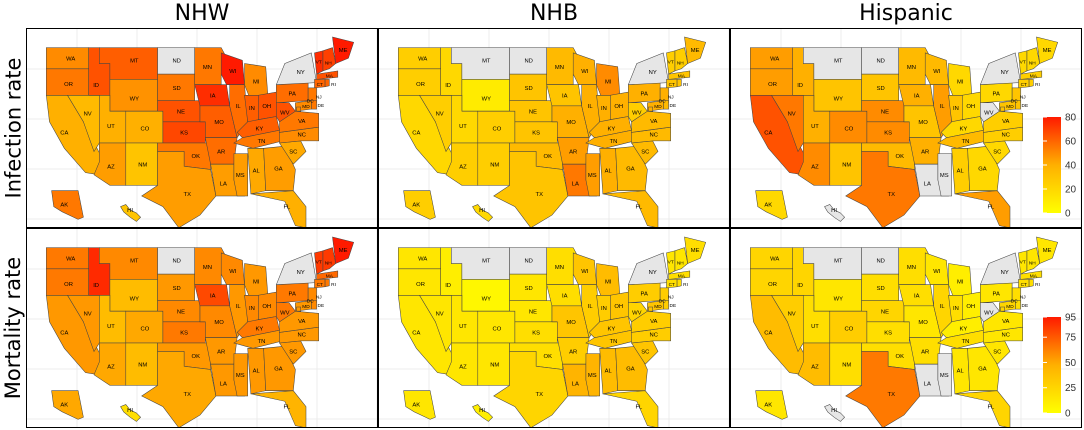 Image resolution: width=1084 pixels, height=430 pixels. What do you see at coordinates (207, 268) in the screenshot?
I see `state-label-mn: MN` at bounding box center [207, 268].